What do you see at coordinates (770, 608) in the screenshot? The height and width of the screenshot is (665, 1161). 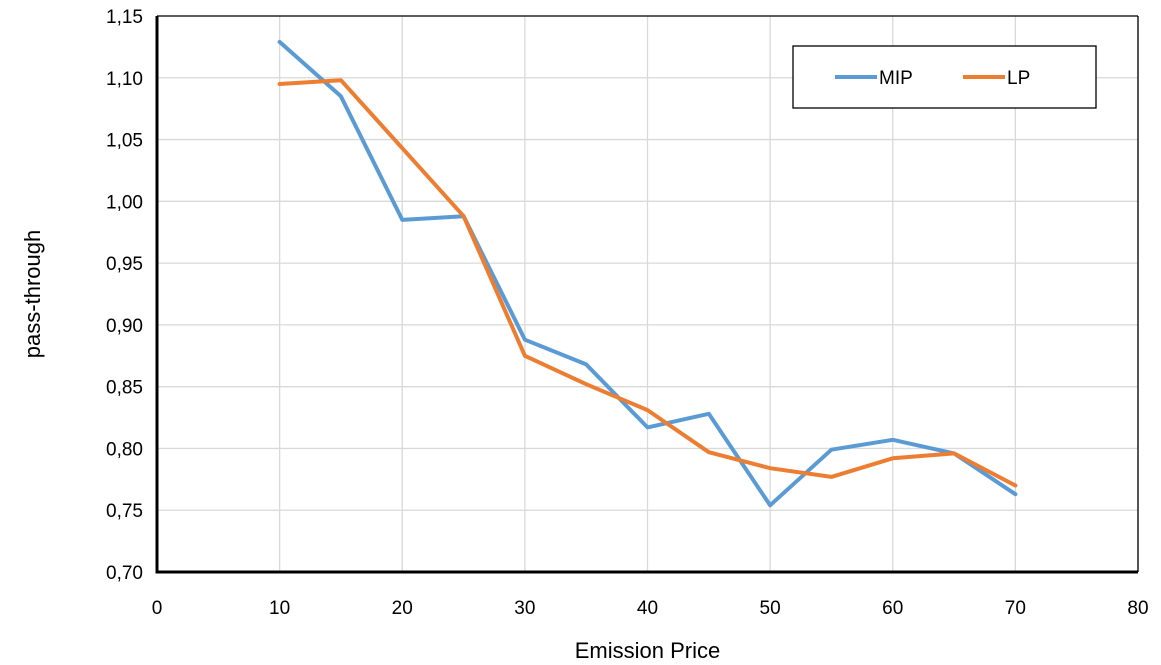 I see `x-tick-label: 50` at bounding box center [770, 608].